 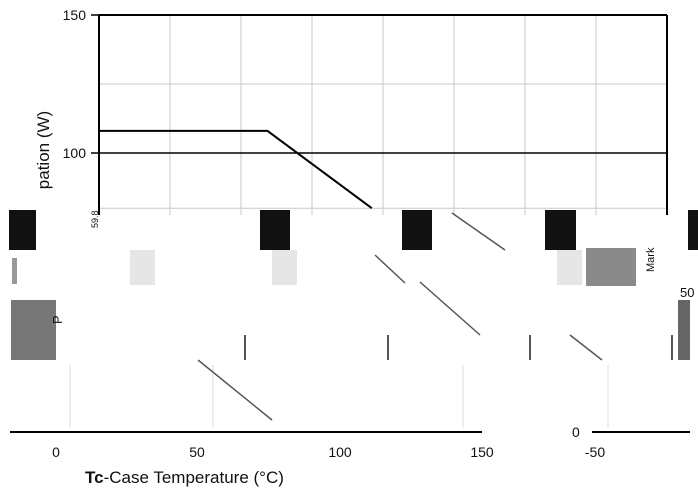 I want to click on fragment-text: P, so click(x=57, y=319).